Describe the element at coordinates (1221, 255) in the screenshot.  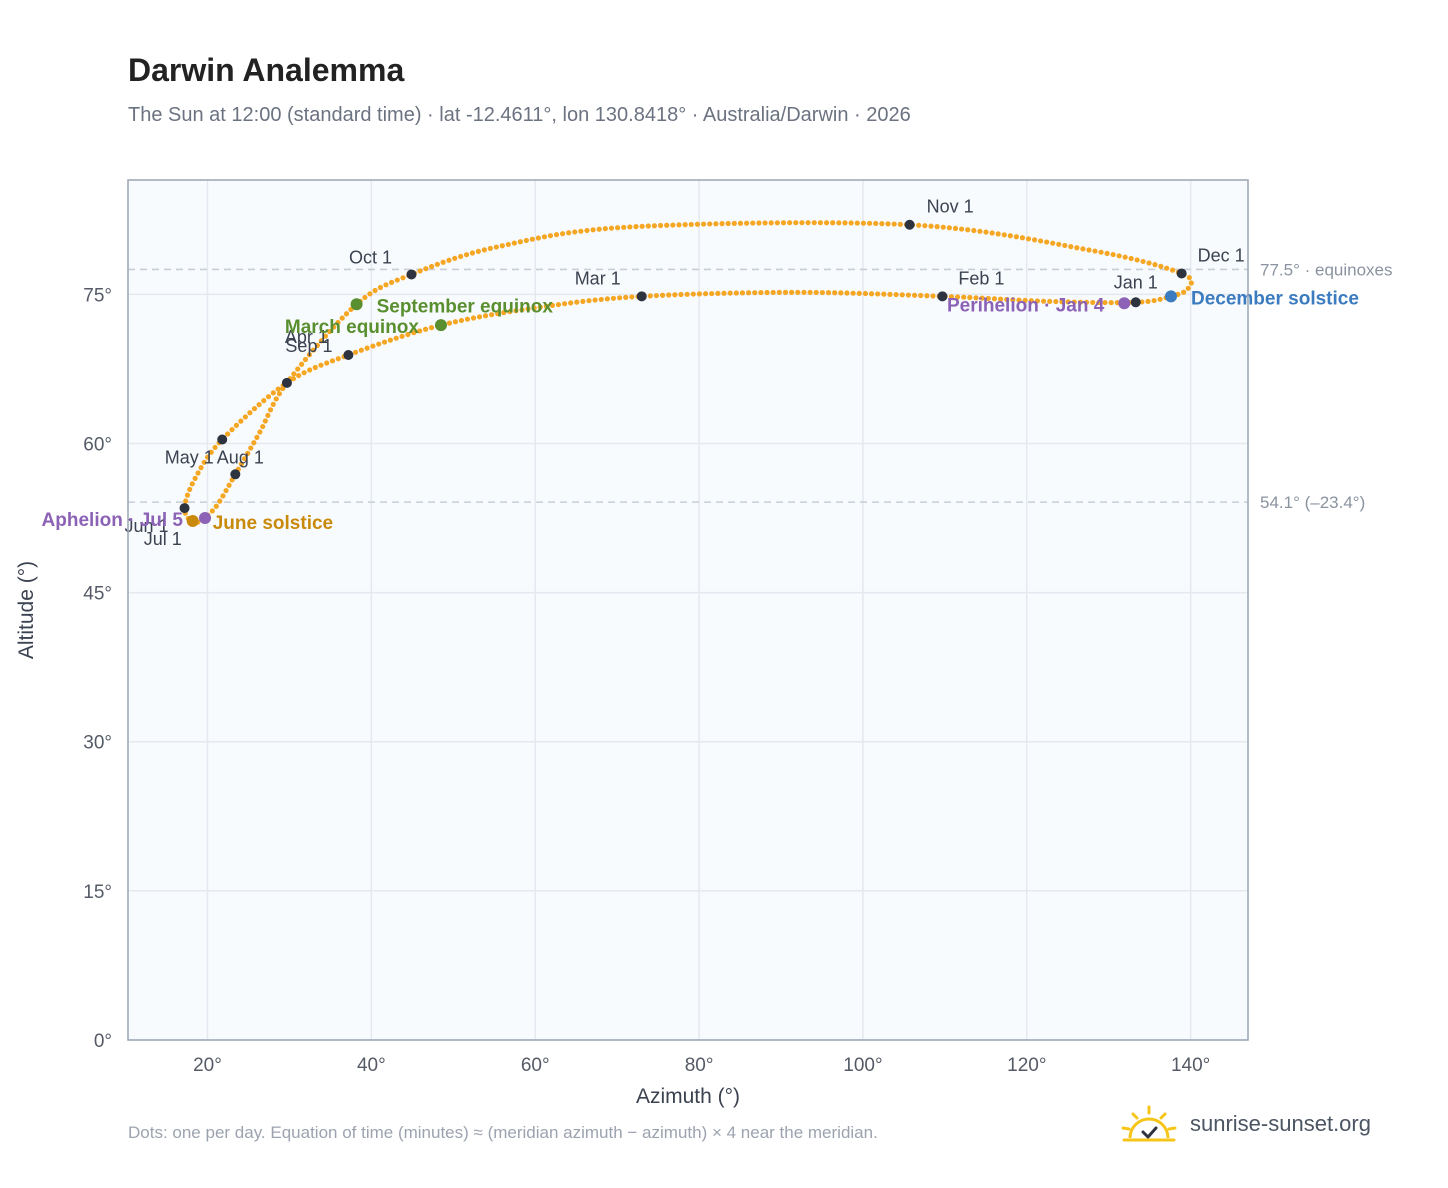
I see `month-marker-label: Dec 1` at that location.